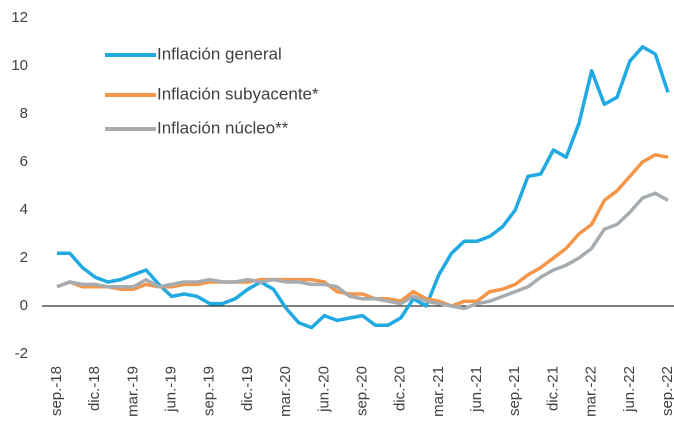 The image size is (674, 437). What do you see at coordinates (219, 53) in the screenshot?
I see `legend-label: Inflación general` at bounding box center [219, 53].